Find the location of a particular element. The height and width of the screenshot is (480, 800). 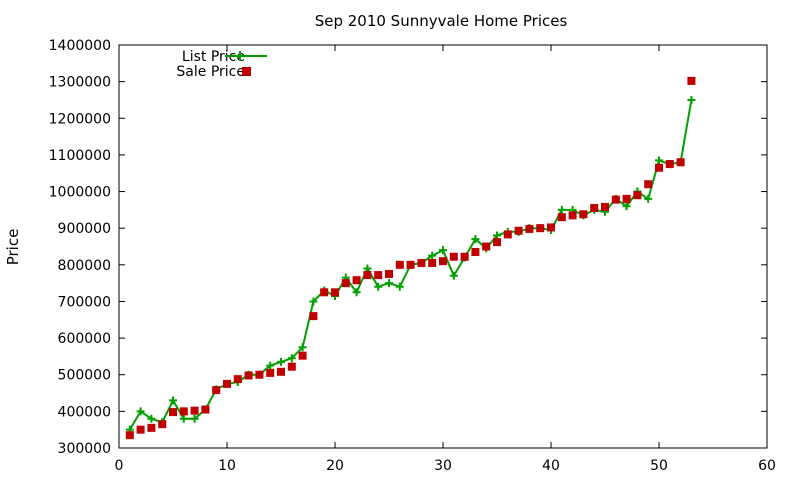

y-tick-label: 700000 is located at coordinates (84, 302).